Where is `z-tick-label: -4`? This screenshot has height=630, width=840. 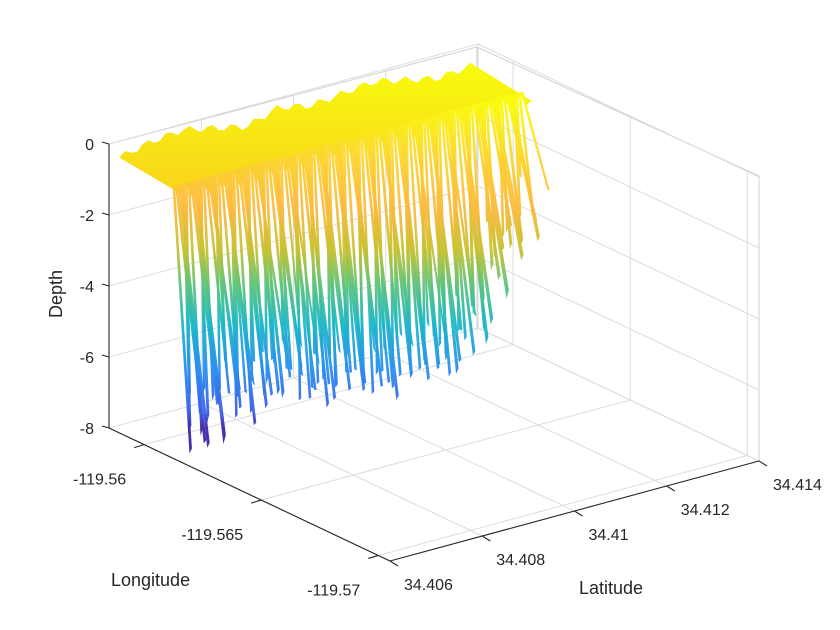
z-tick-label: -4 is located at coordinates (87, 287).